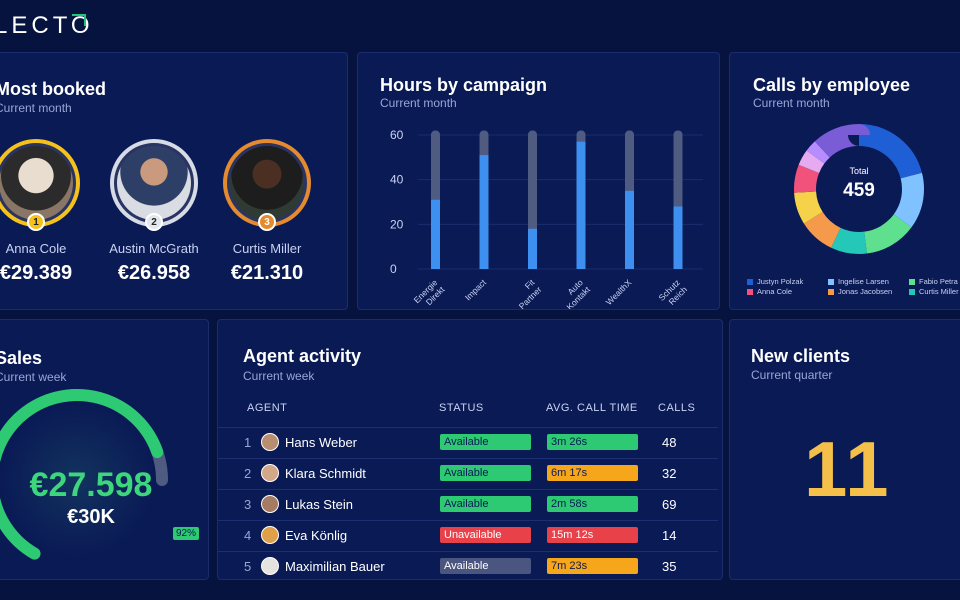 Image resolution: width=960 pixels, height=600 pixels. Describe the element at coordinates (669, 535) in the screenshot. I see `calls-count: 14` at that location.